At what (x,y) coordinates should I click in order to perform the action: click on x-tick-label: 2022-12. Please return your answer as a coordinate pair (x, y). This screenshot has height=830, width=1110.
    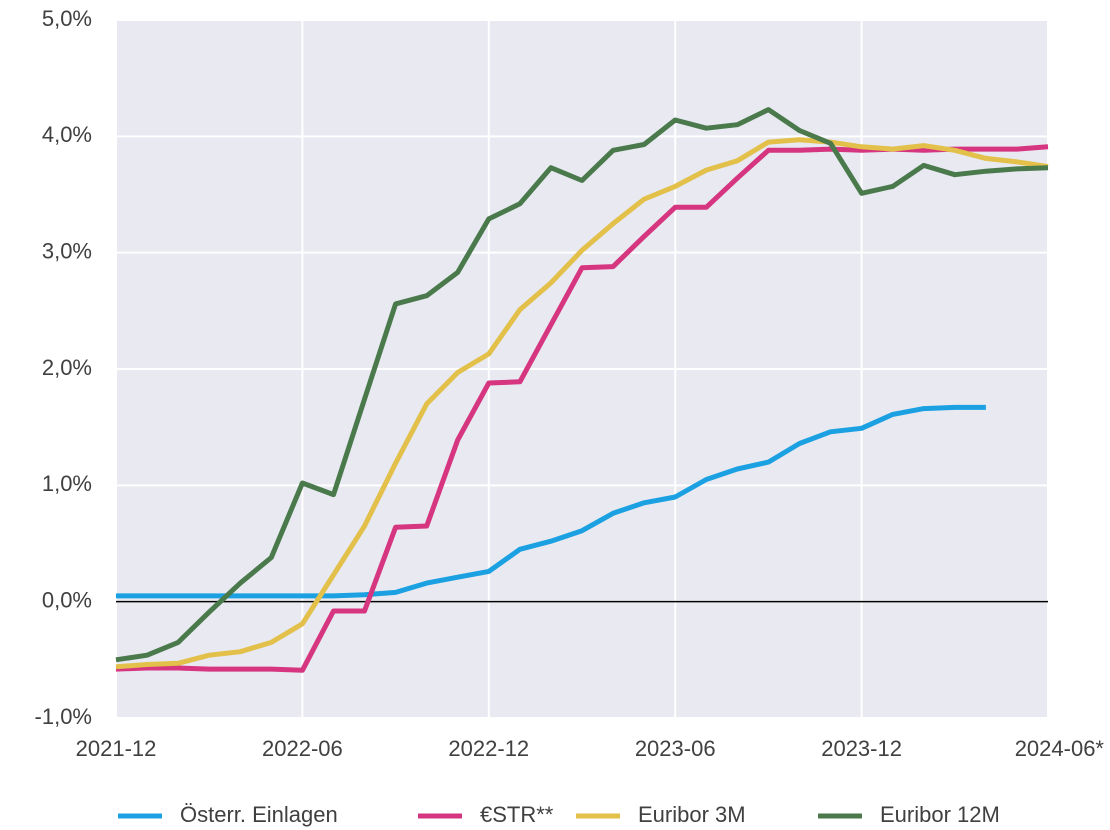
    Looking at the image, I should click on (488, 748).